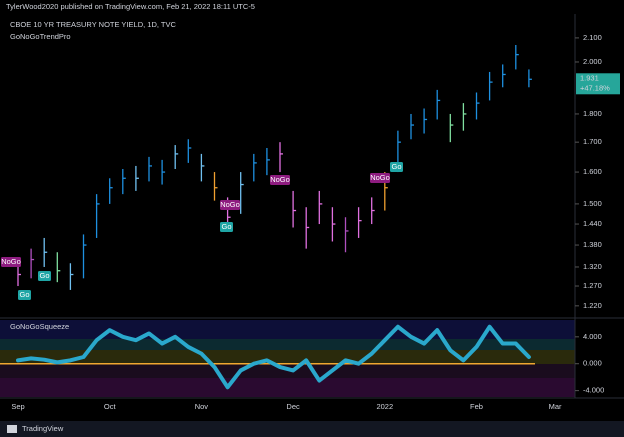 This screenshot has height=437, width=624. What do you see at coordinates (287, 357) in the screenshot?
I see `band-mid` at bounding box center [287, 357].